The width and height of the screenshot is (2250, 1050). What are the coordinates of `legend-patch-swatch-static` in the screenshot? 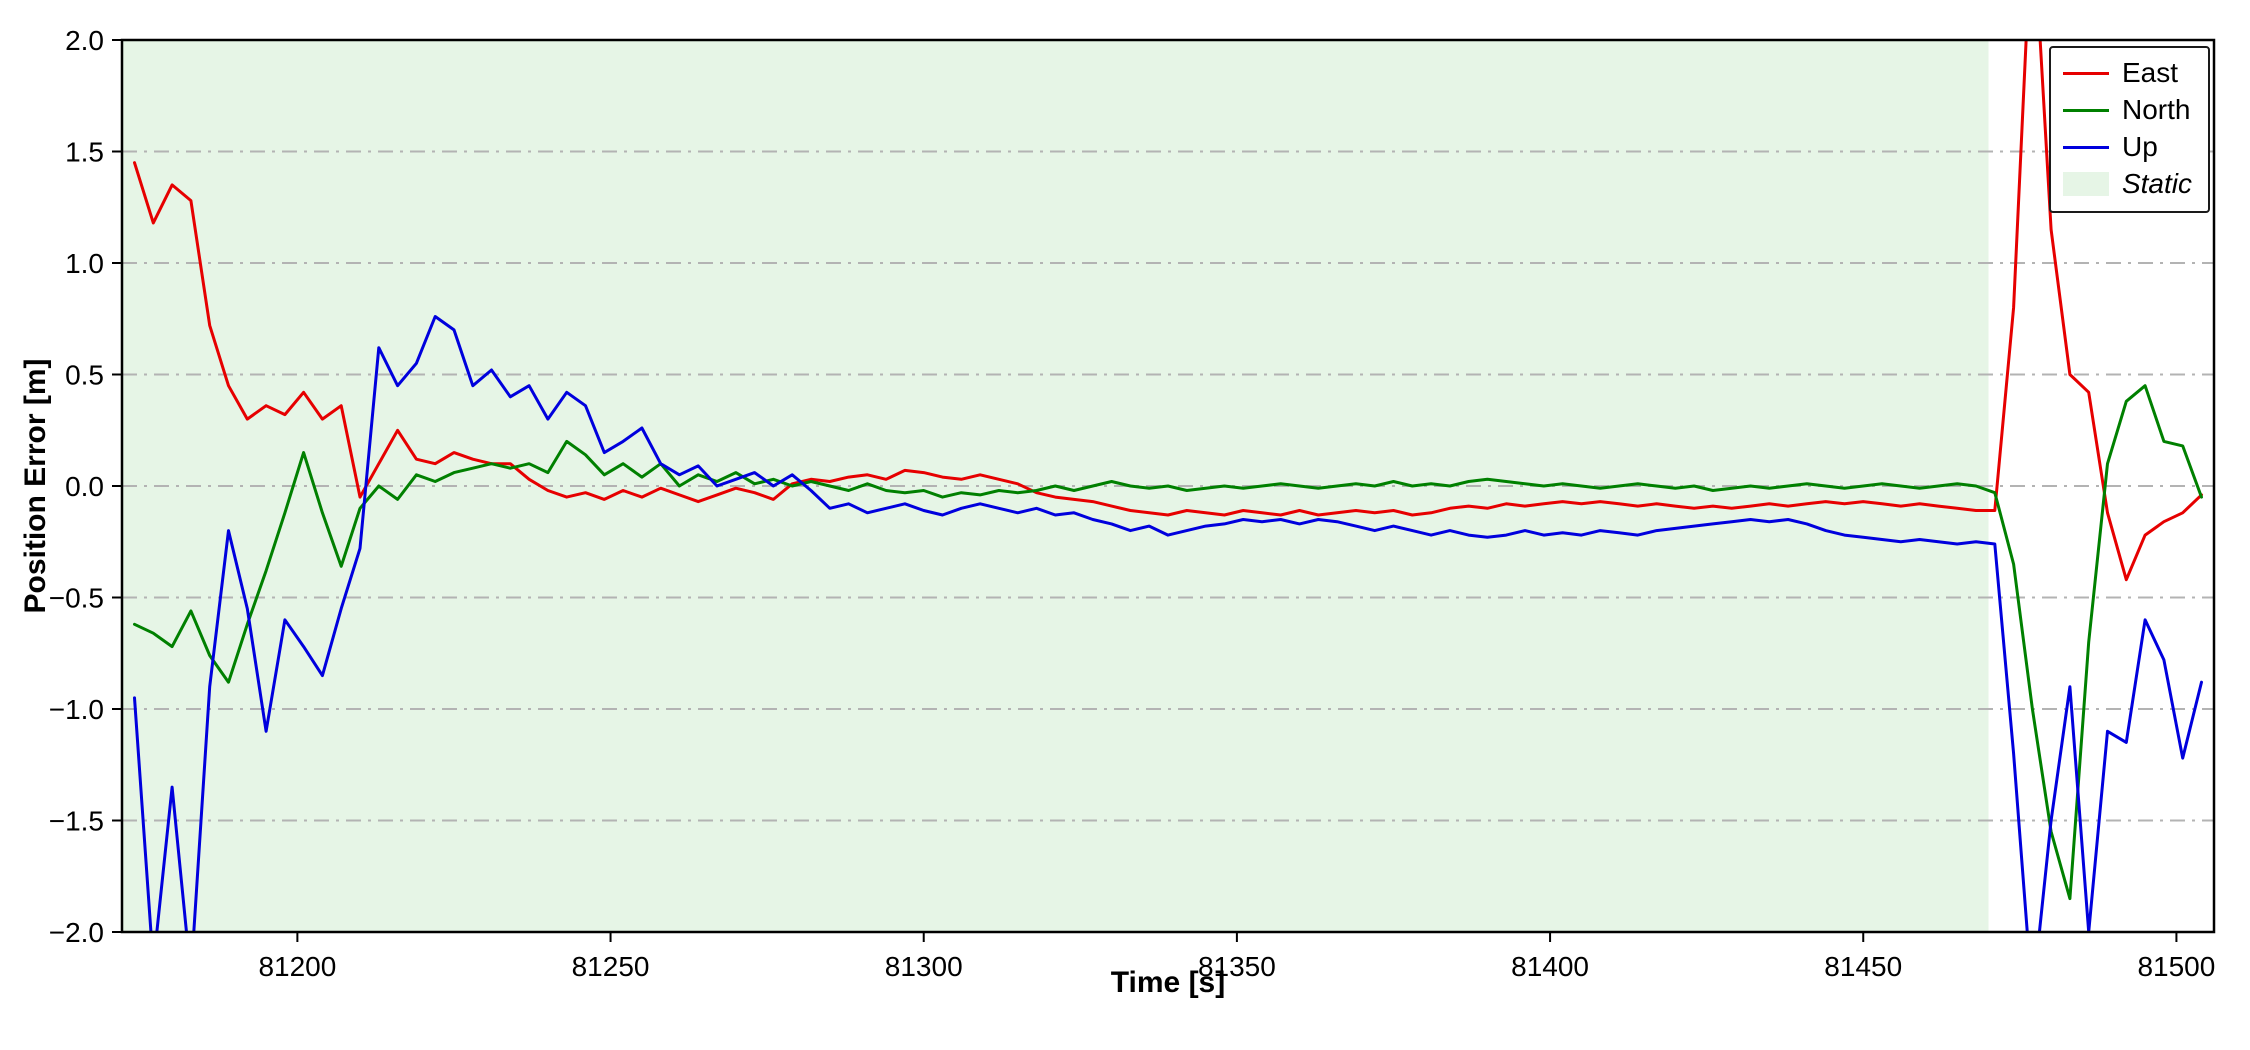 It's located at (2085, 184).